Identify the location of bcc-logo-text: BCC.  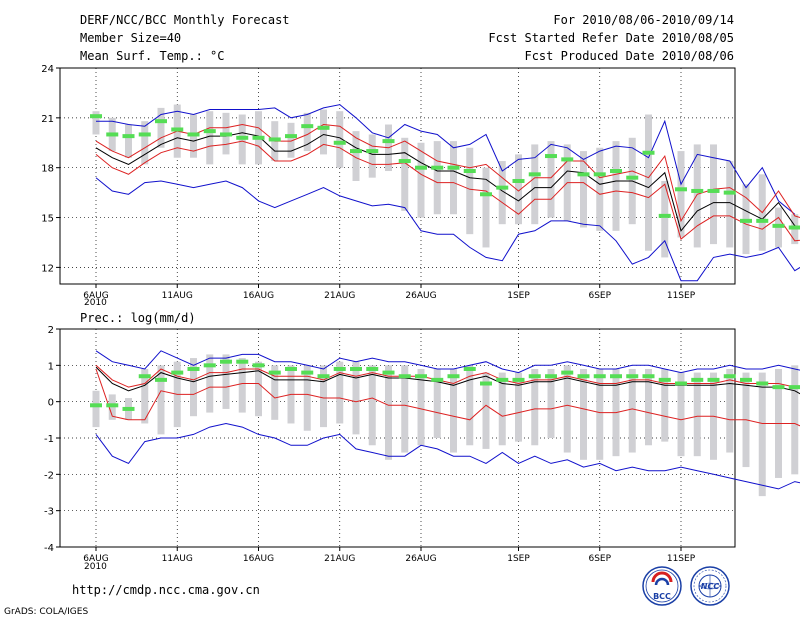
(662, 596).